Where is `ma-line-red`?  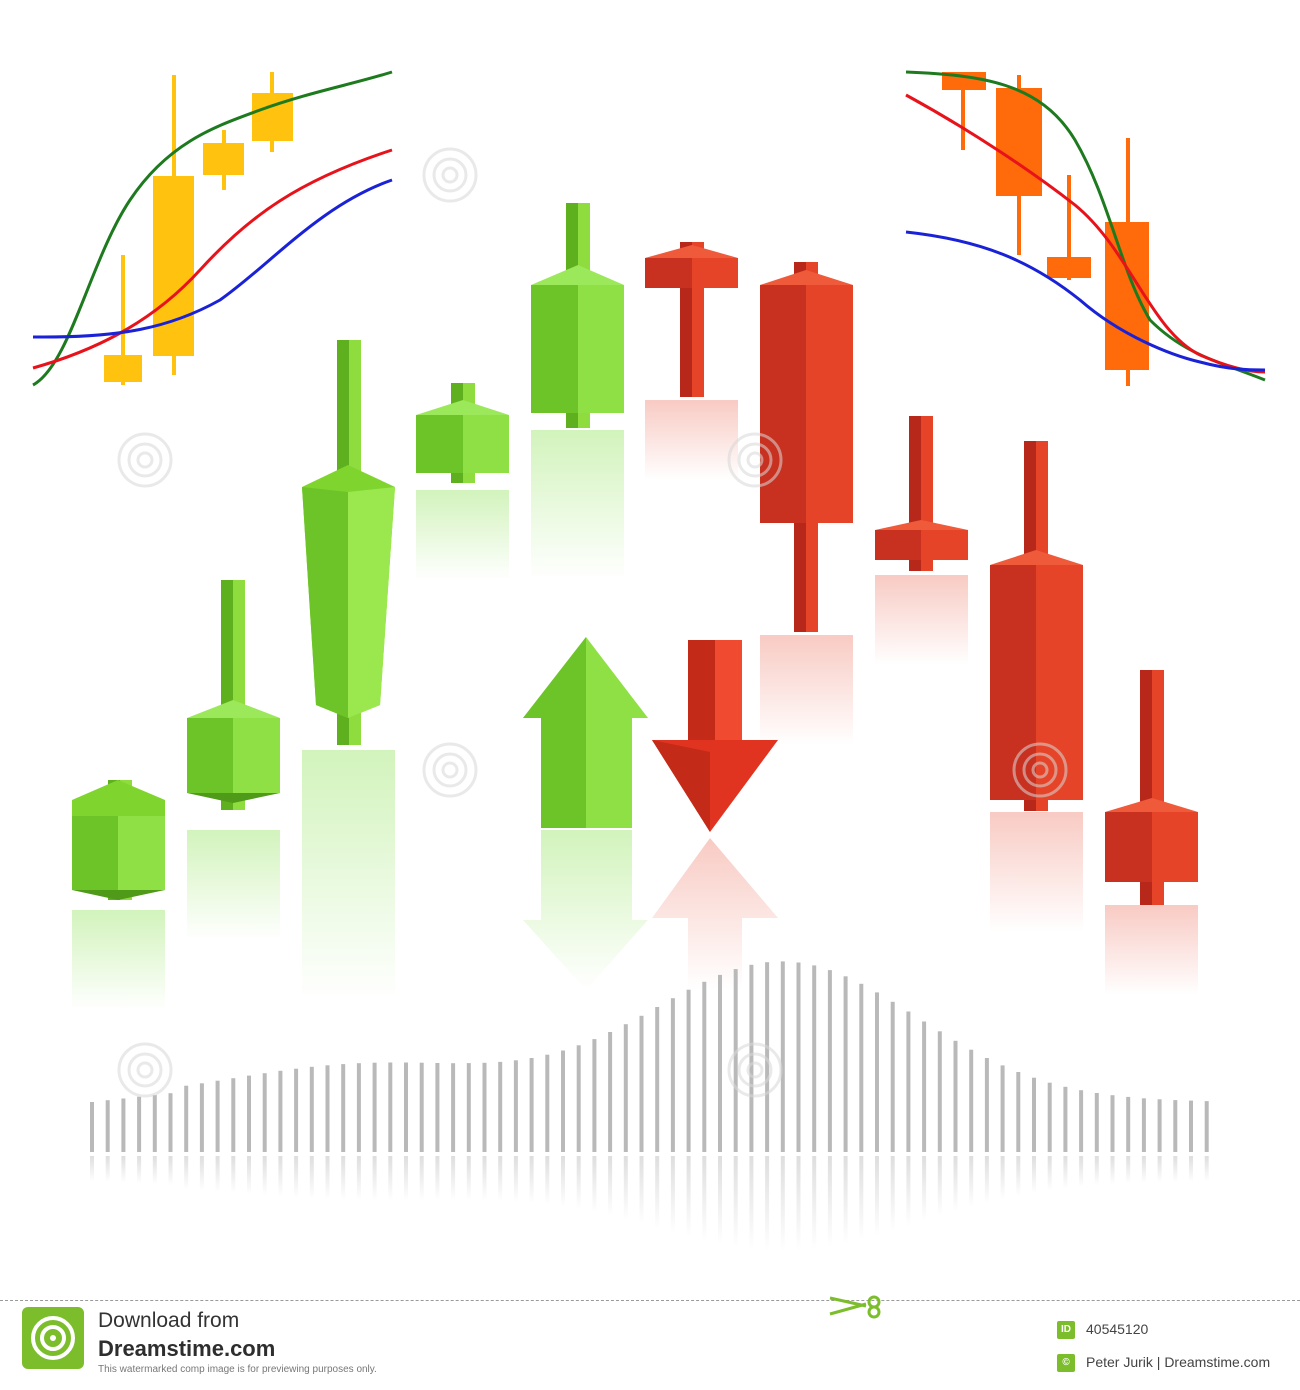 ma-line-red is located at coordinates (212, 259).